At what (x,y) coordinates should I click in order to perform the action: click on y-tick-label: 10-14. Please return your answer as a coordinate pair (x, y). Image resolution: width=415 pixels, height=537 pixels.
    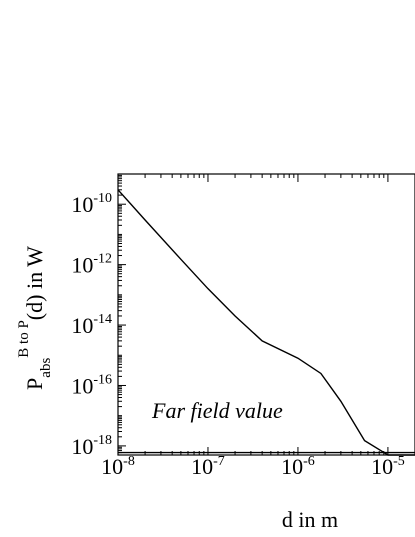
    Looking at the image, I should click on (91, 325).